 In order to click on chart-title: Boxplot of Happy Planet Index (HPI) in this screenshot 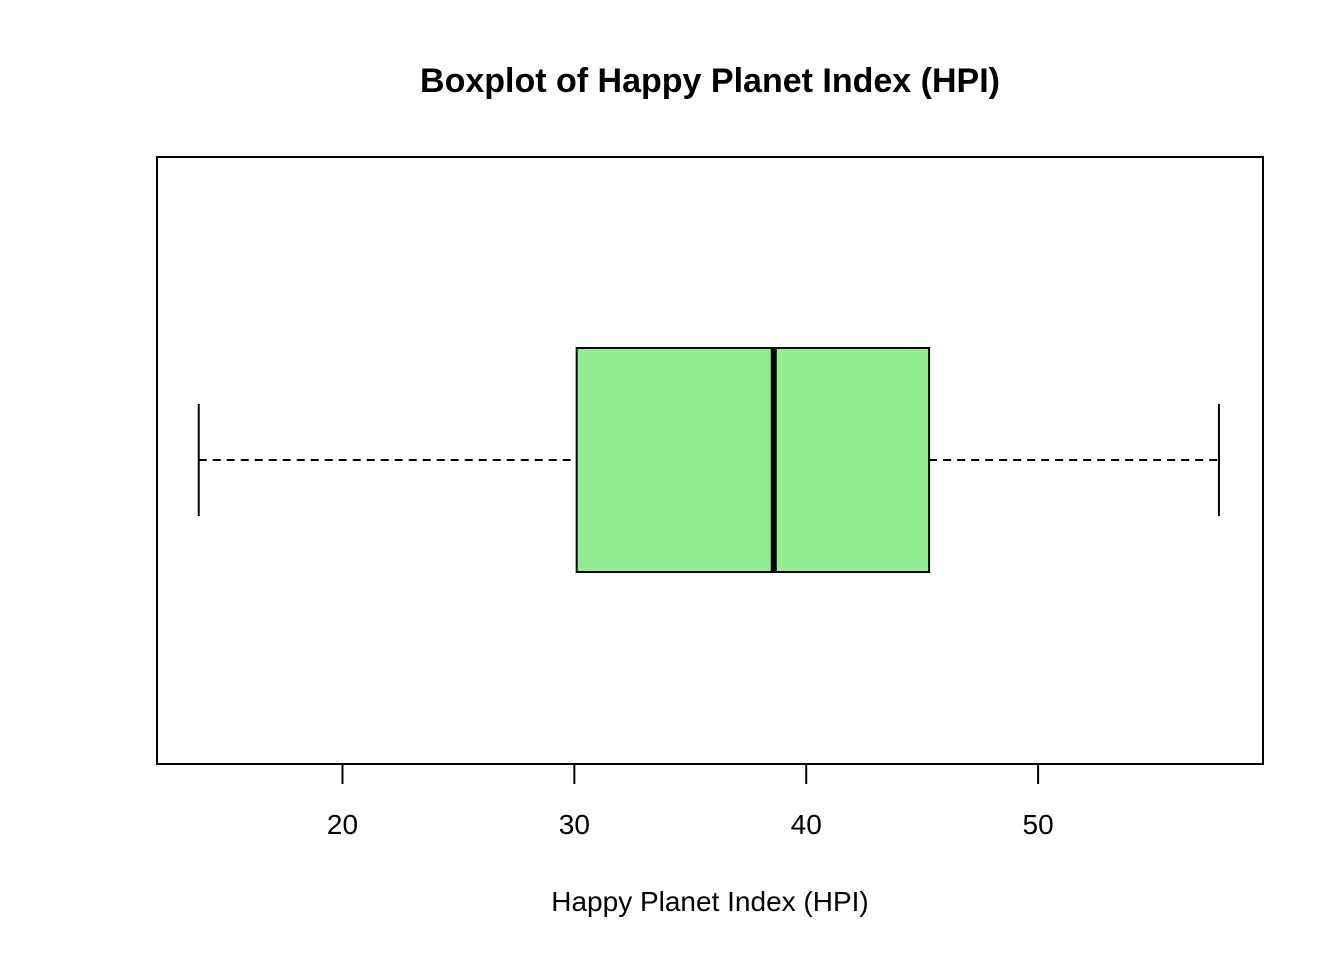, I will do `click(710, 81)`.